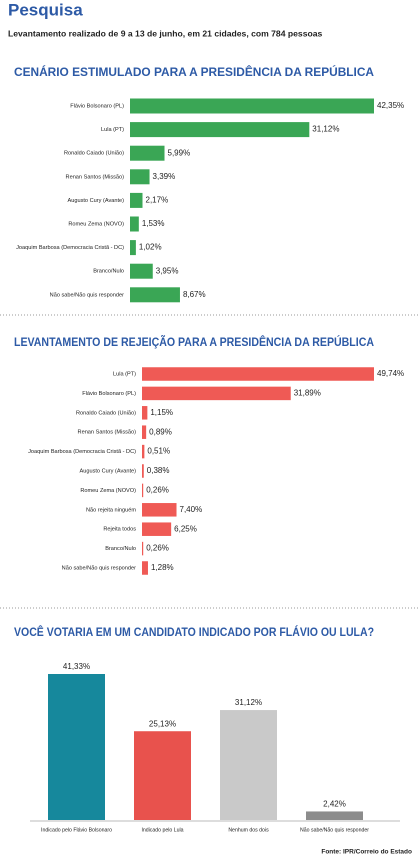 This screenshot has height=858, width=418. I want to click on category-label: Indicado pelo Flávio Bolsonaro, so click(76, 830).